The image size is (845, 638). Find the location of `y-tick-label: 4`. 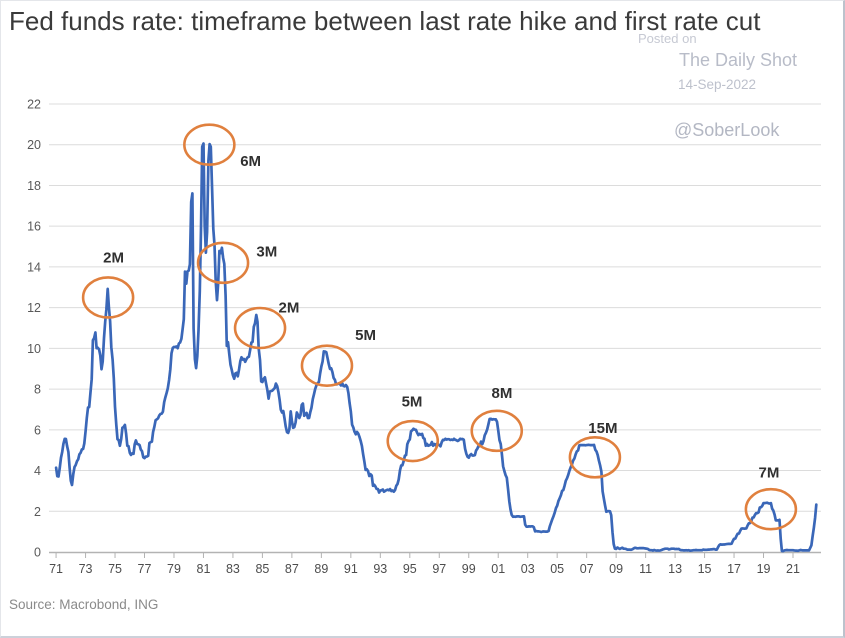

y-tick-label: 4 is located at coordinates (37, 471).